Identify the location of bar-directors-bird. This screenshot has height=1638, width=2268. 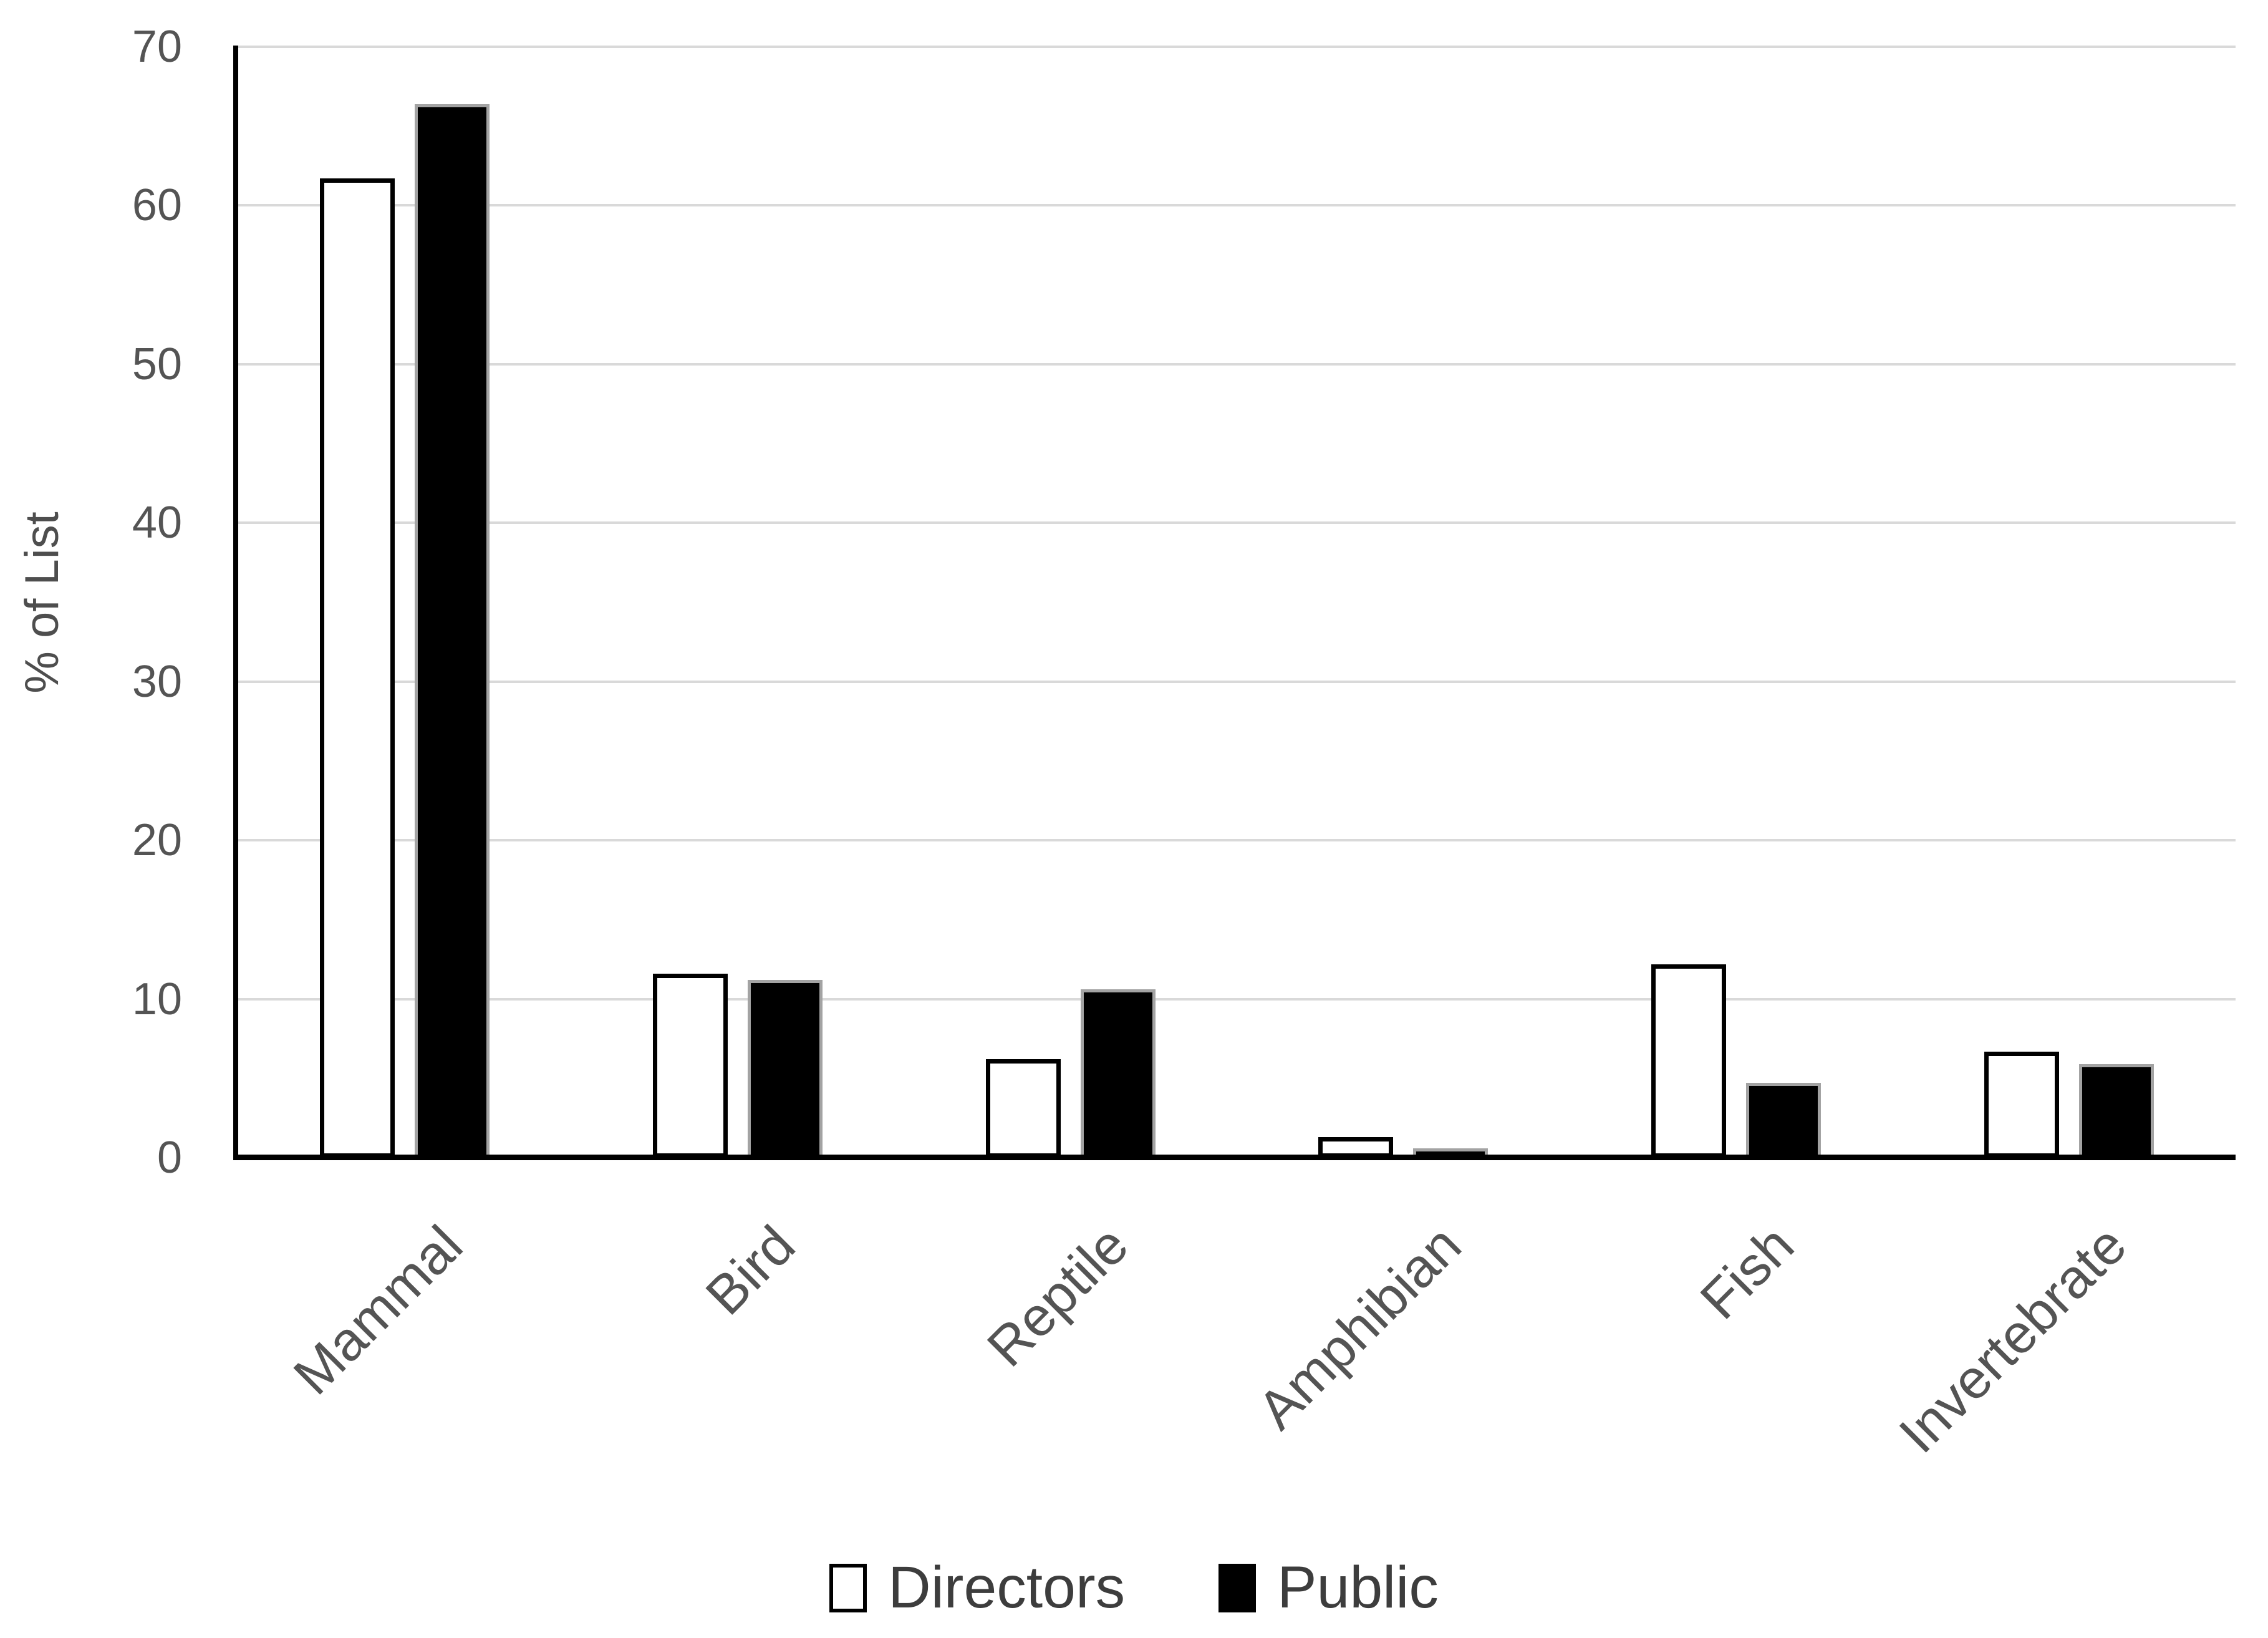
(690, 1066).